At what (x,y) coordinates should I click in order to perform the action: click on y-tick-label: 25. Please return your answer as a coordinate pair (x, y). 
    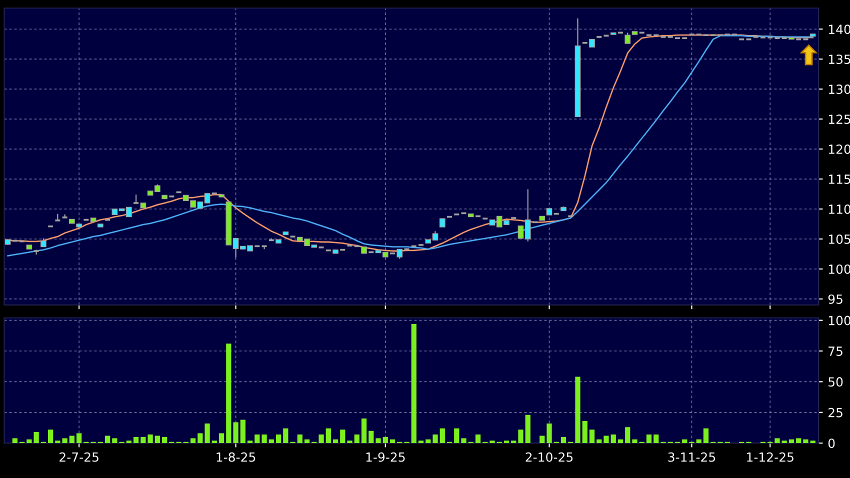
    Looking at the image, I should click on (835, 413).